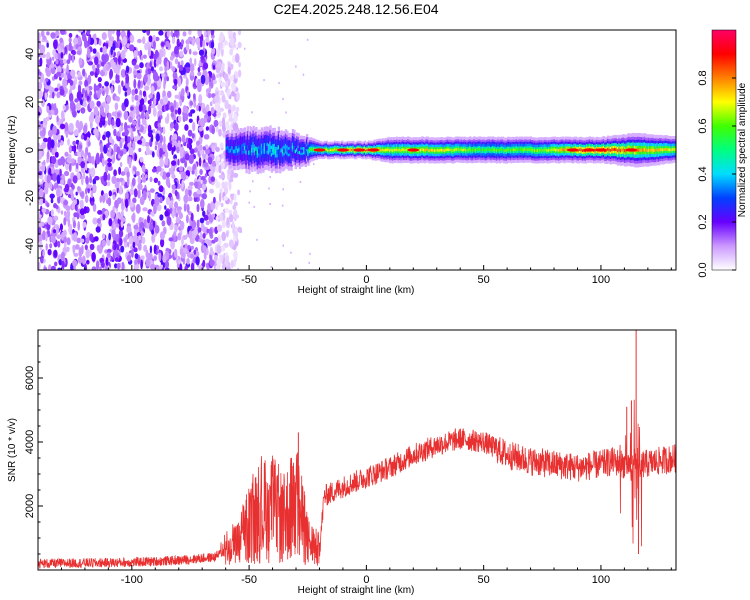 The image size is (750, 600). What do you see at coordinates (716, 174) in the screenshot?
I see `colorbar-ticks: 0.0 0.2 0.4 0.6 0.8` at bounding box center [716, 174].